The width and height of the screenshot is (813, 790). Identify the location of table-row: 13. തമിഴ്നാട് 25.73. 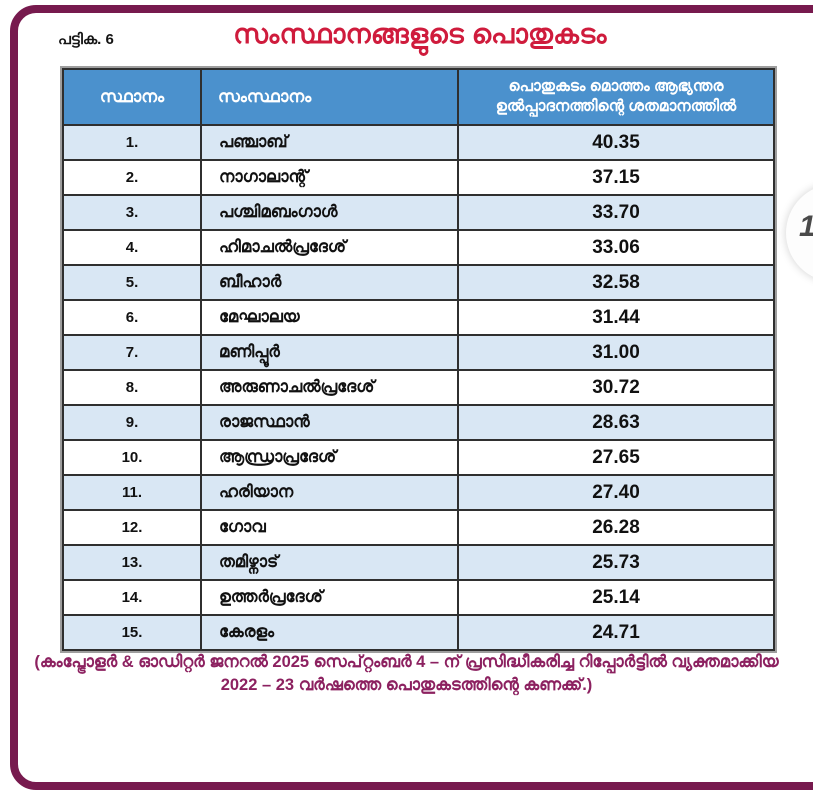
(418, 562).